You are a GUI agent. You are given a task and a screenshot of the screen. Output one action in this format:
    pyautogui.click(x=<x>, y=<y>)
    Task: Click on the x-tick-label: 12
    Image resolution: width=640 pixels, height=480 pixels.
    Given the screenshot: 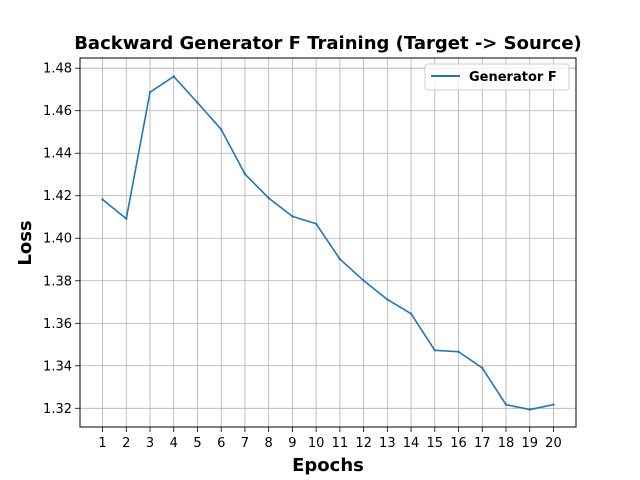 What is the action you would take?
    pyautogui.click(x=363, y=443)
    